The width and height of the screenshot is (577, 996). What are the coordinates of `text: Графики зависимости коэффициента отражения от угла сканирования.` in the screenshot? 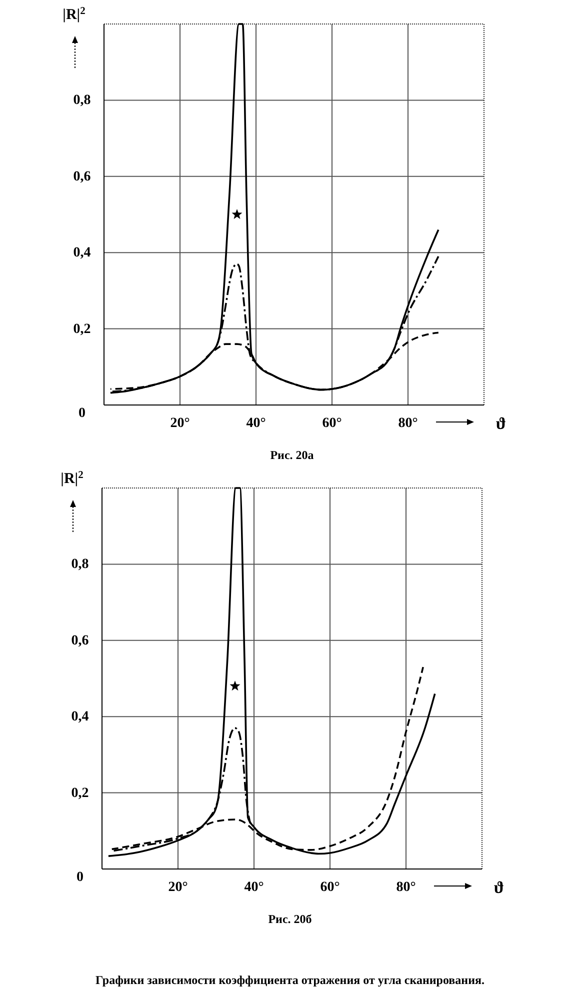 It's located at (290, 980).